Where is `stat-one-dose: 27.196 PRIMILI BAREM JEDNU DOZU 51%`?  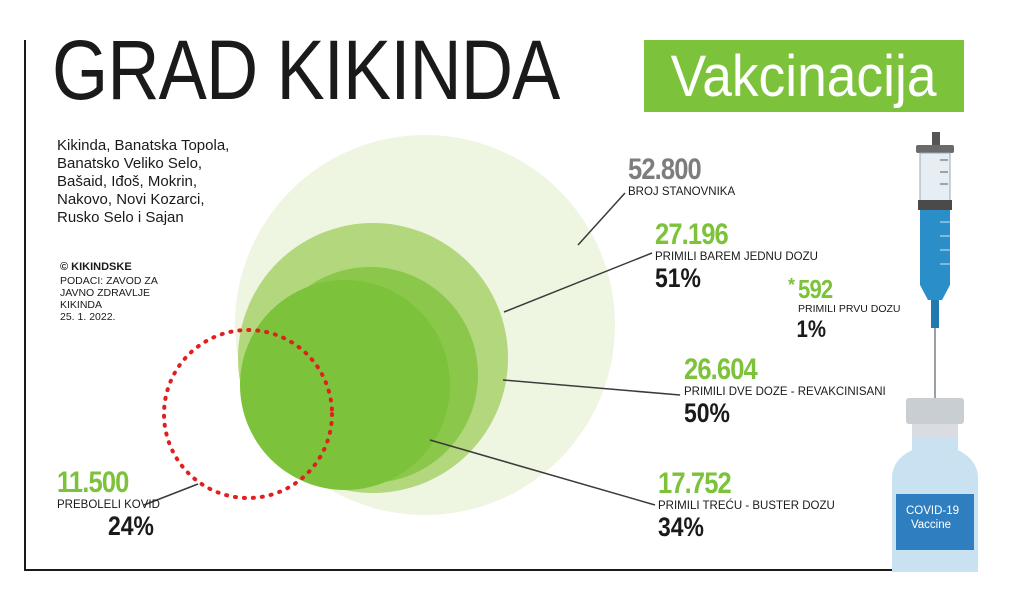 stat-one-dose: 27.196 PRIMILI BAREM JEDNU DOZU 51% is located at coordinates (736, 255).